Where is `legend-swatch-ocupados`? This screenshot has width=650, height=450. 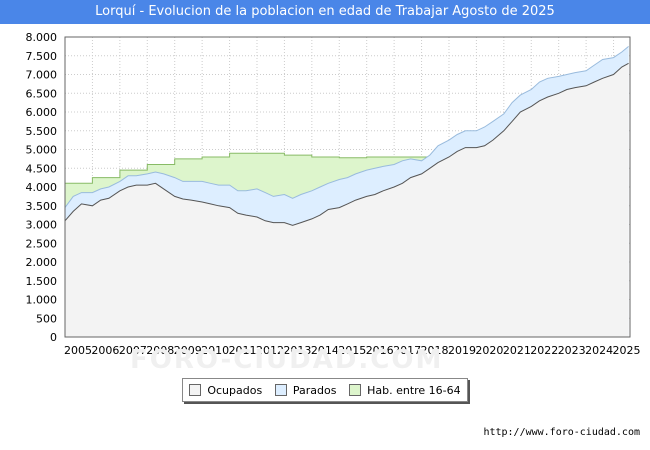
legend-swatch-ocupados is located at coordinates (195, 390).